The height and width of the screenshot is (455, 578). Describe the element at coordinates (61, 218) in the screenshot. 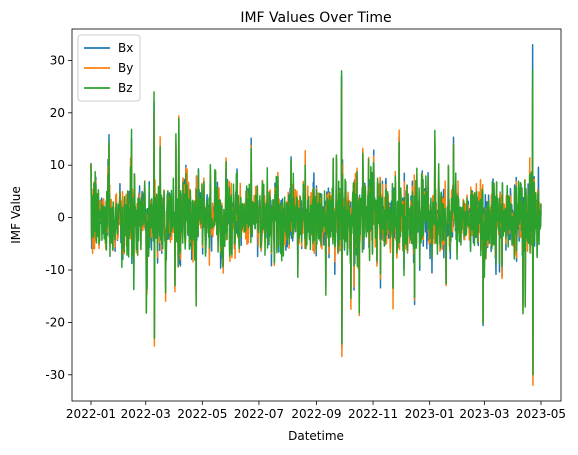

I see `y-tick-label: 0` at that location.